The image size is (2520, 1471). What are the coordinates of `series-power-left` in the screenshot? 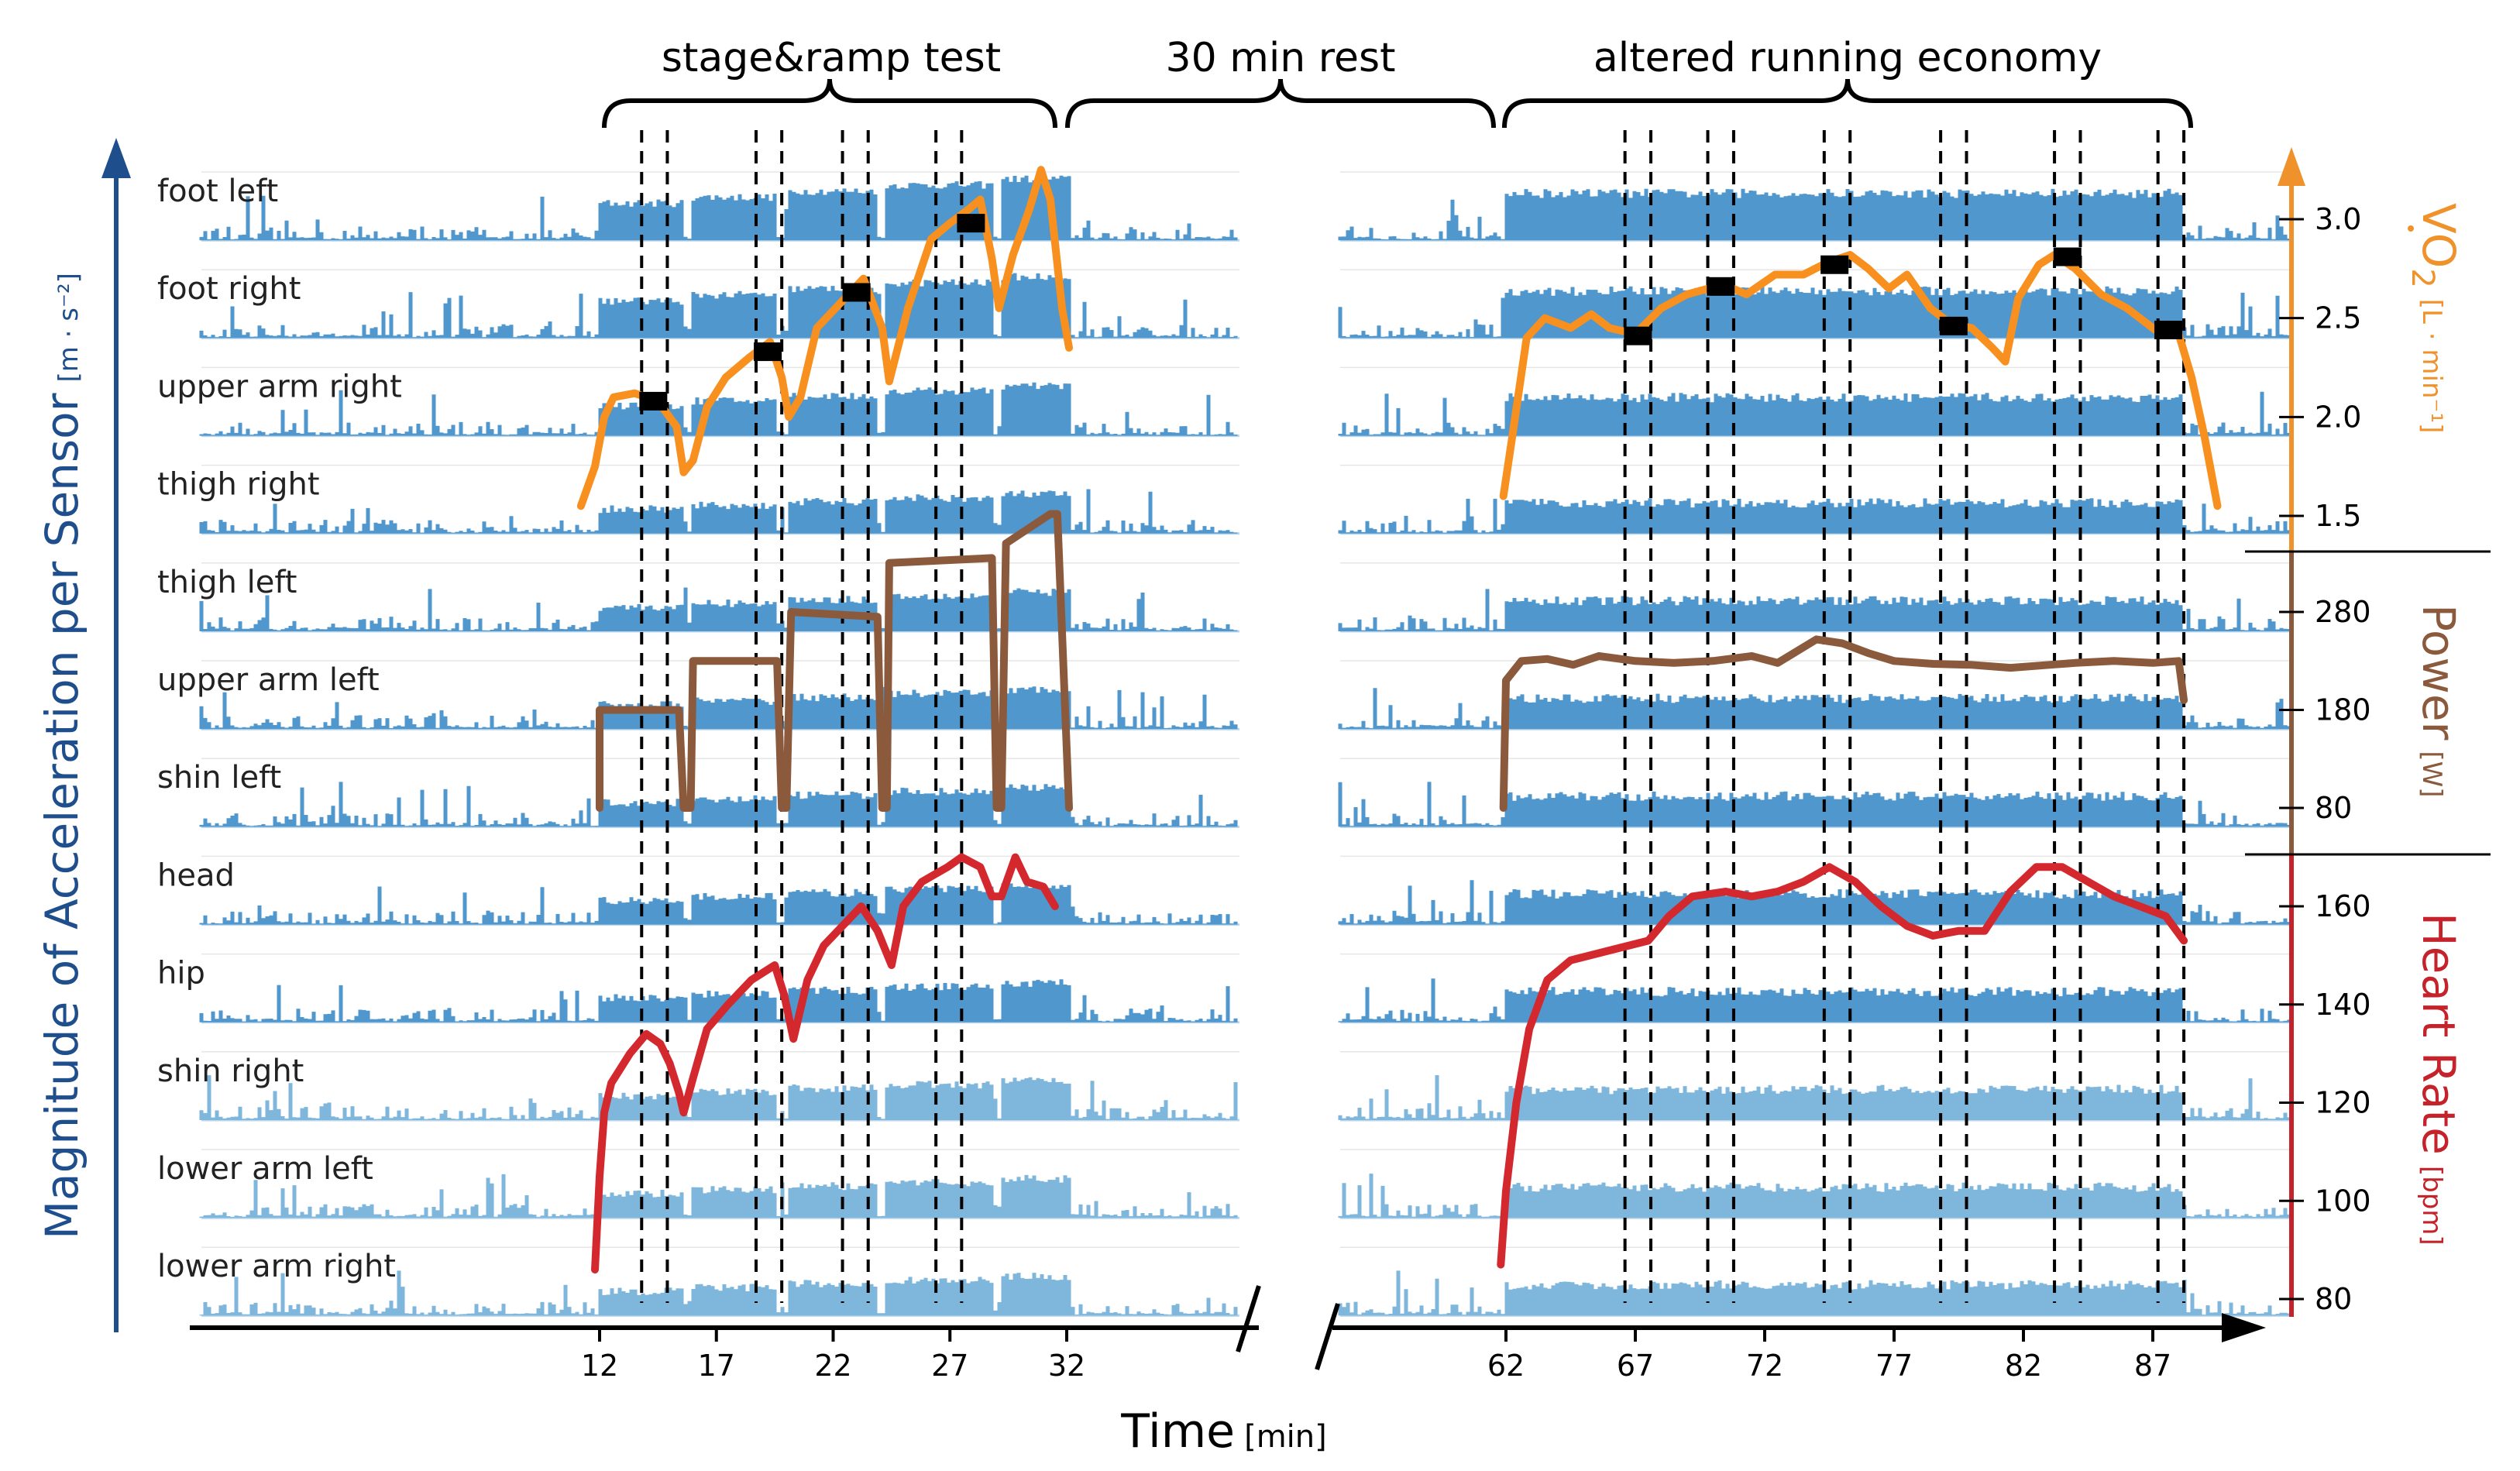 It's located at (834, 661).